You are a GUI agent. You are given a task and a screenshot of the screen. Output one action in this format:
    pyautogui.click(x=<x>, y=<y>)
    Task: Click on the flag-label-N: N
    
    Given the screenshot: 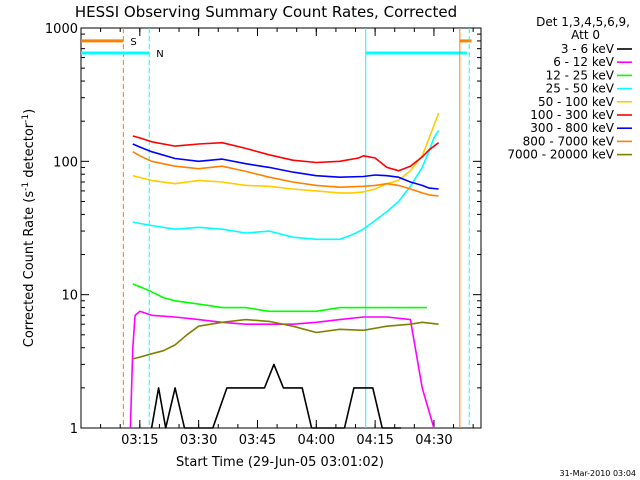 What is the action you would take?
    pyautogui.click(x=159, y=54)
    